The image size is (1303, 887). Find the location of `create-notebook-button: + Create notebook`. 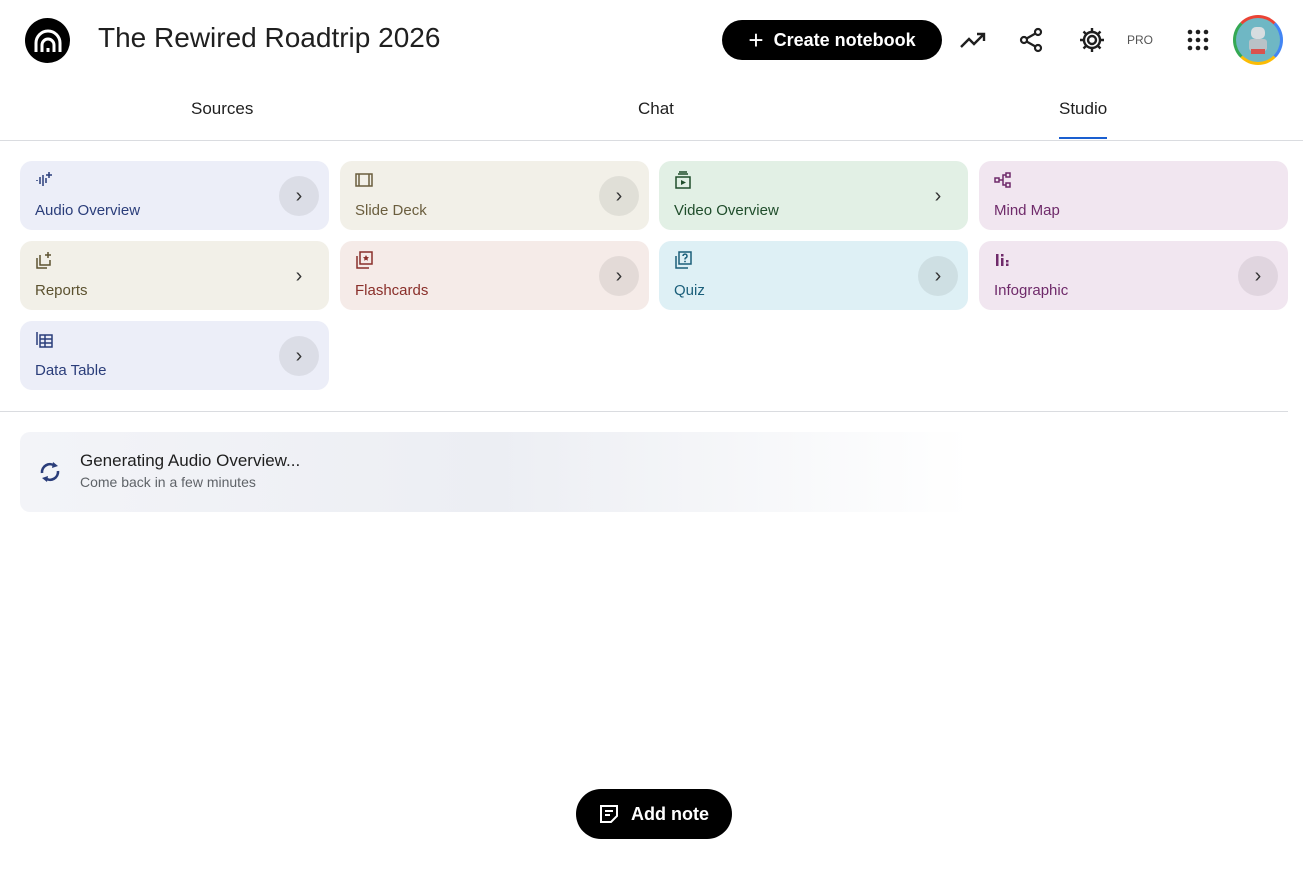

create-notebook-button: + Create notebook is located at coordinates (832, 40).